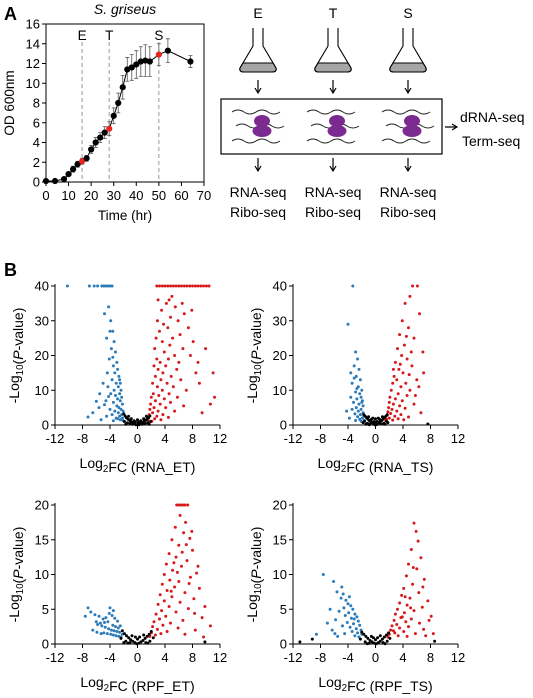 The height and width of the screenshot is (698, 533). Describe the element at coordinates (110, 438) in the screenshot. I see `volcano-x-tick-label: -4` at that location.